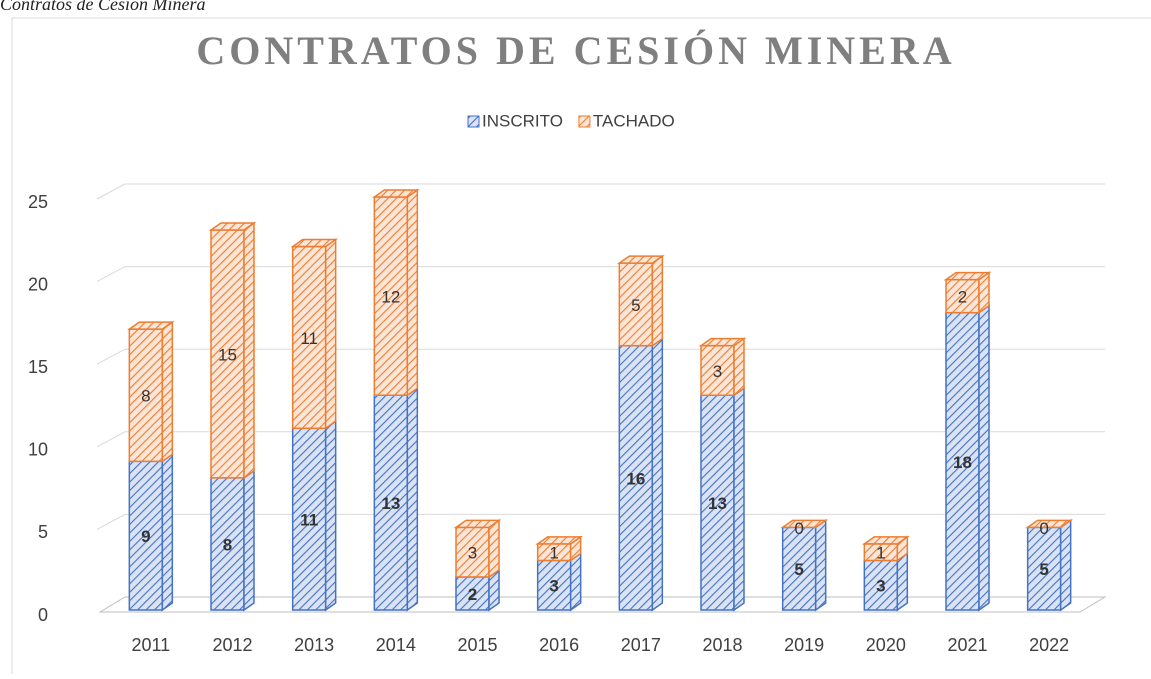  I want to click on x-tick-label: 2019, so click(804, 645).